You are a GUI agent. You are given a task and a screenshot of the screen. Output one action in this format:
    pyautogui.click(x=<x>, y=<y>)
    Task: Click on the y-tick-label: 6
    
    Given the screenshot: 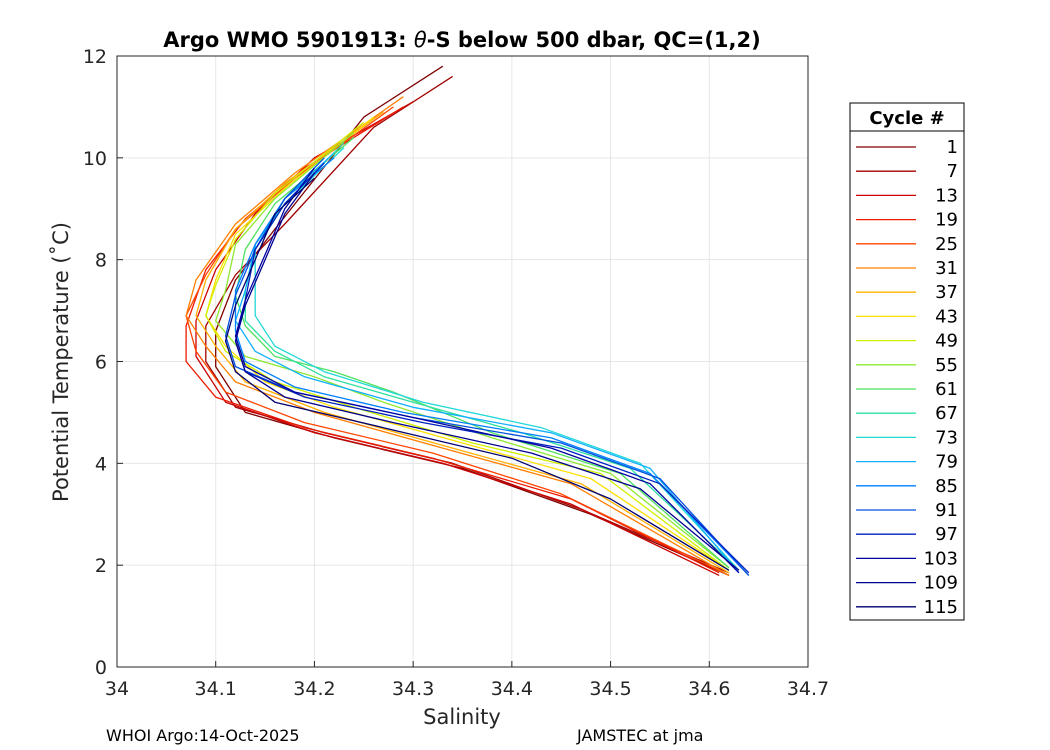 What is the action you would take?
    pyautogui.click(x=101, y=363)
    